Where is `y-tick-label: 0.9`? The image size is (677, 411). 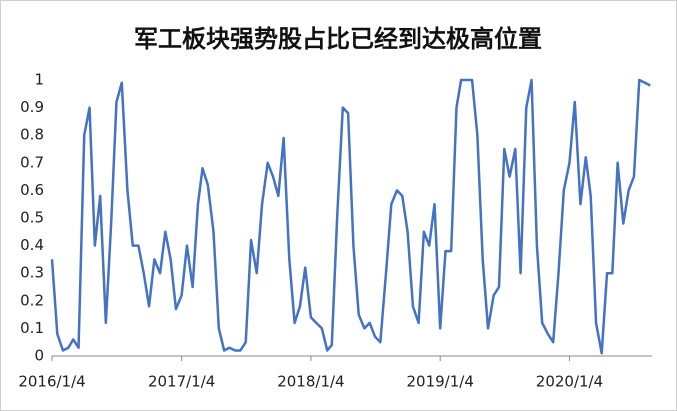
y-tick-label: 0.9 is located at coordinates (32, 107).